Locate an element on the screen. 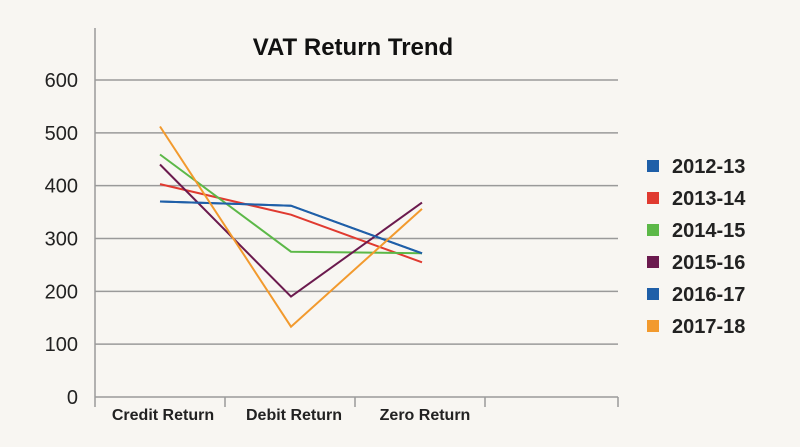 The width and height of the screenshot is (800, 447). x-tick-labels: Credit Return Debit Return Zero Return is located at coordinates (291, 415).